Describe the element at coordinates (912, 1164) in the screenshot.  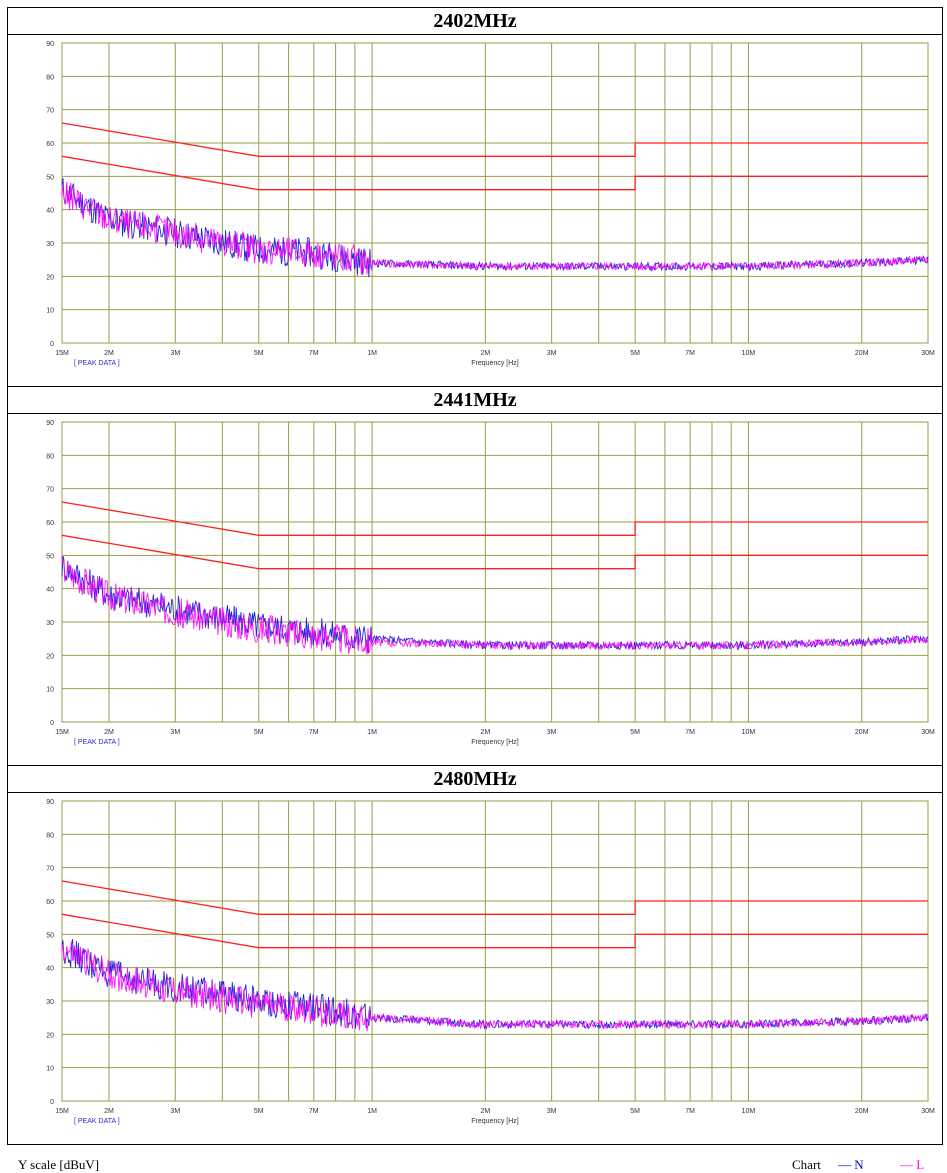
I see `legend-l: — L` at that location.